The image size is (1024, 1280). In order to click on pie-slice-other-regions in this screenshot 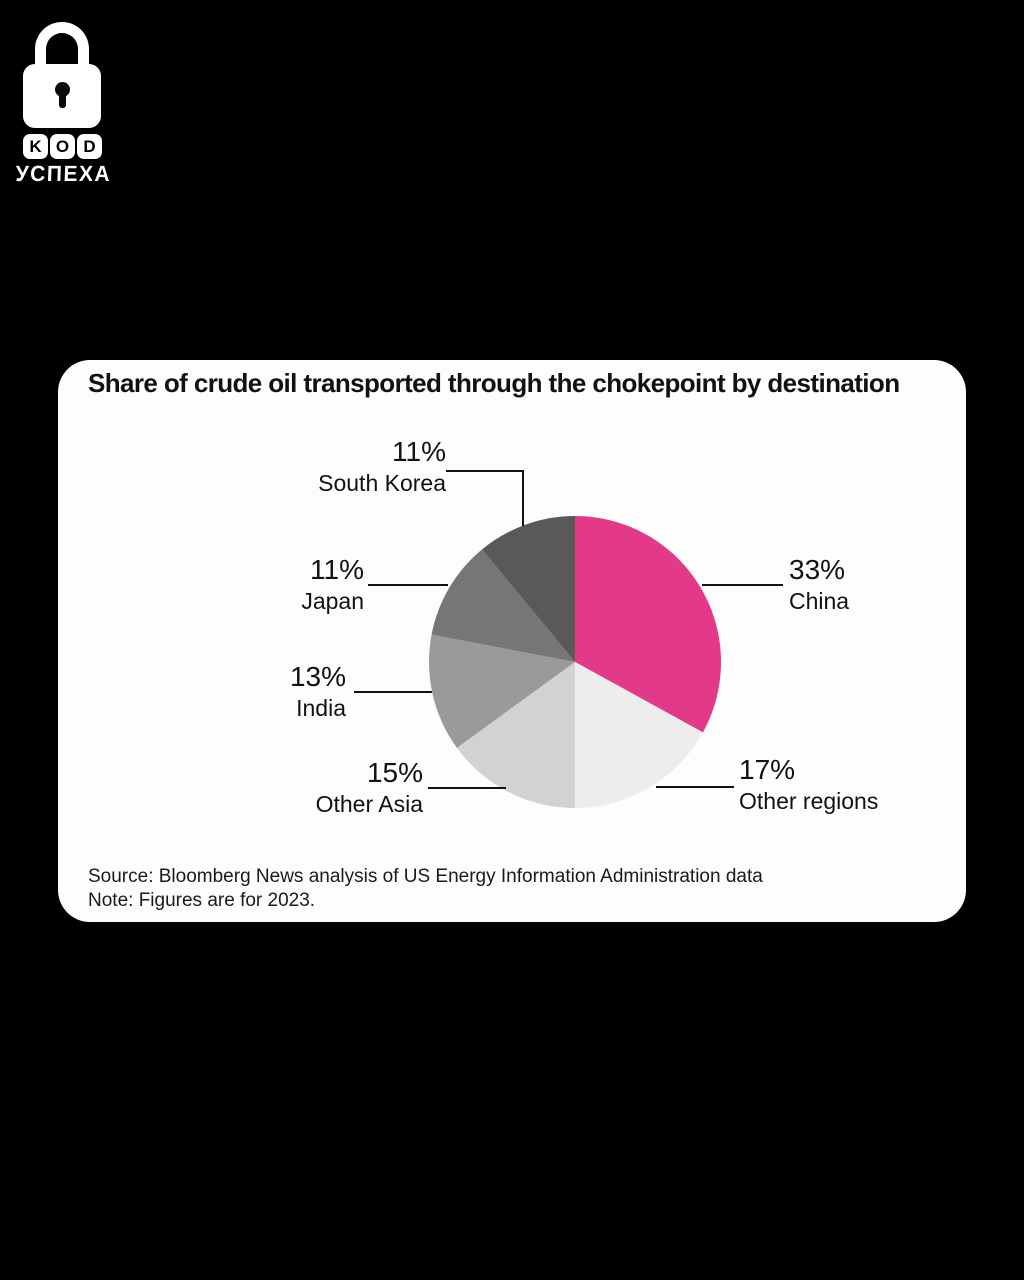, I will do `click(639, 735)`.